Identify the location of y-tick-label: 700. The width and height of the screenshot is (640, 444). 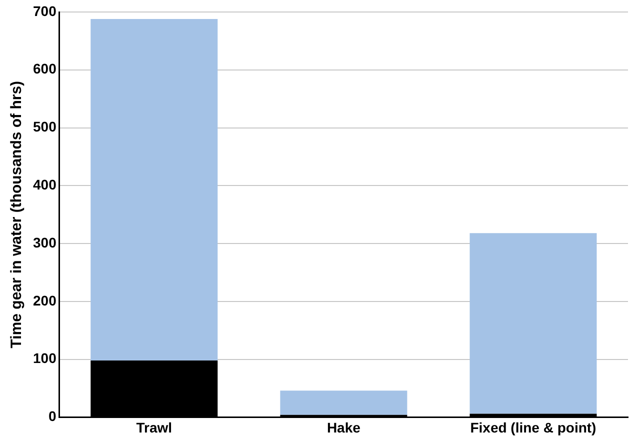
(45, 10).